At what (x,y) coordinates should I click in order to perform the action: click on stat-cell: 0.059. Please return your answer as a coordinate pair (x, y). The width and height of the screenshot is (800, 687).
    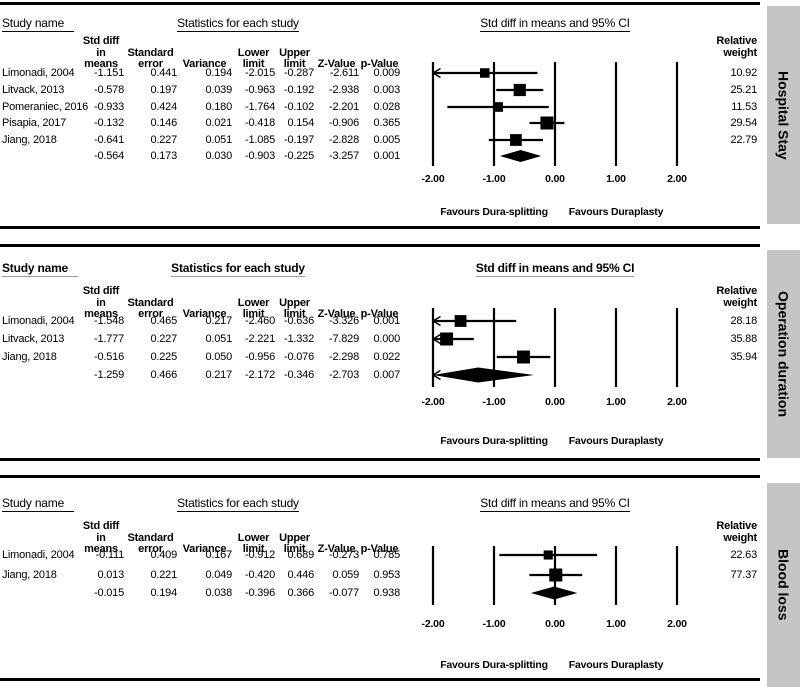
    Looking at the image, I should click on (345, 575).